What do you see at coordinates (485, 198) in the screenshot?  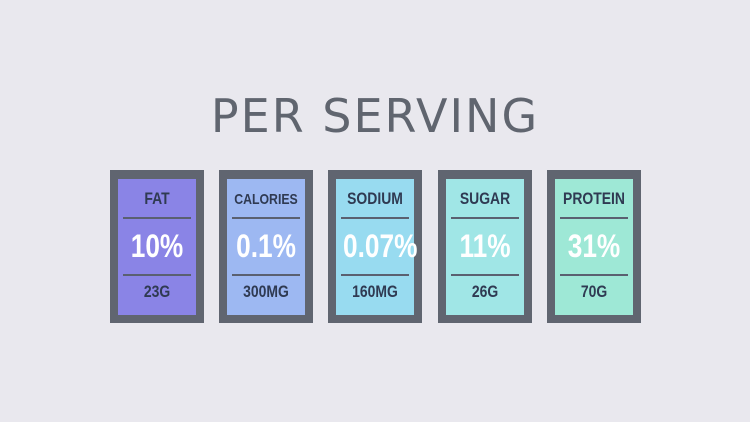 I see `card-label: SUGAR` at bounding box center [485, 198].